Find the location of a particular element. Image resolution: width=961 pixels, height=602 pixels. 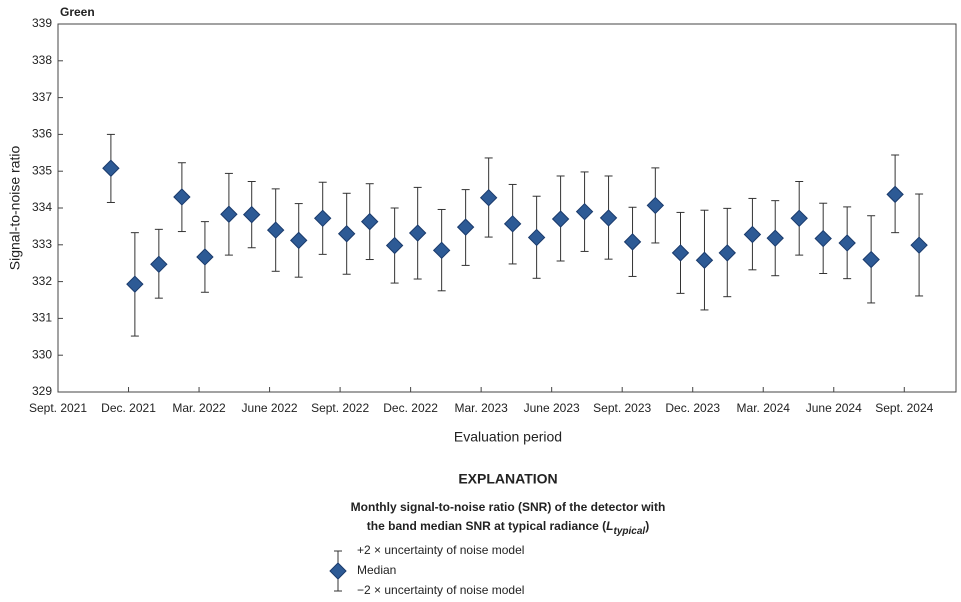

x-tick-label: June 2023 is located at coordinates (552, 408).